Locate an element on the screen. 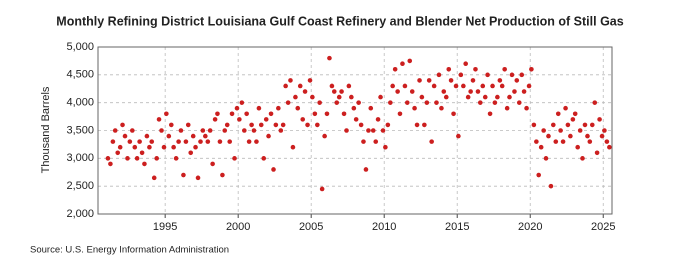 The height and width of the screenshot is (275, 675). x-tick-label: 2020 is located at coordinates (530, 227).